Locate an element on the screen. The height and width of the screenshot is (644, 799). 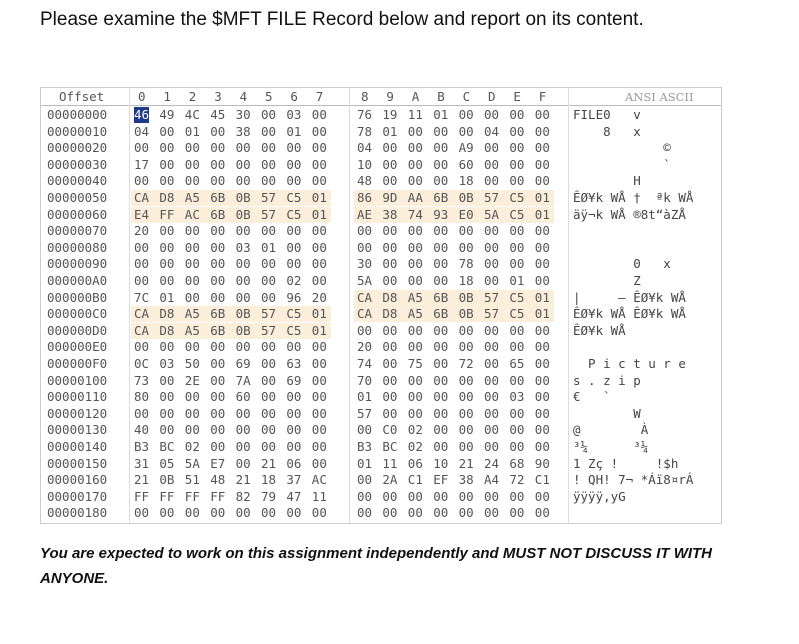
hex-byte: 69 is located at coordinates (243, 363).